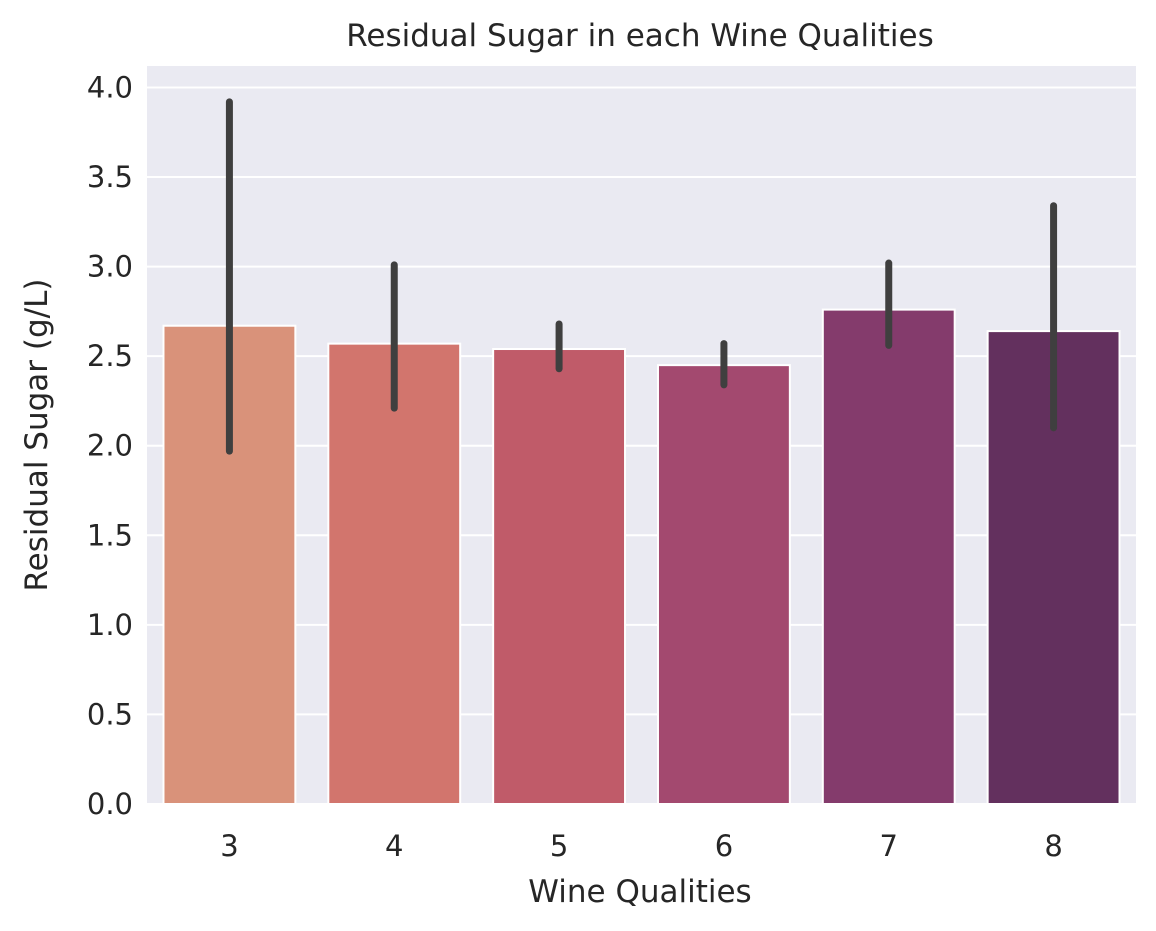 This screenshot has width=1156, height=931. What do you see at coordinates (724, 846) in the screenshot?
I see `x-tick-label: 6` at bounding box center [724, 846].